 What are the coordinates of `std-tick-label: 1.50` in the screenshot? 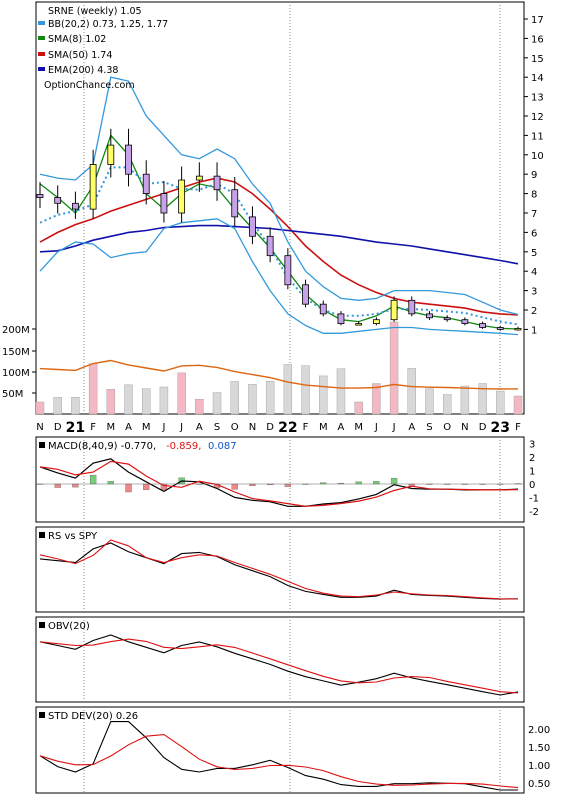 It's located at (539, 748).